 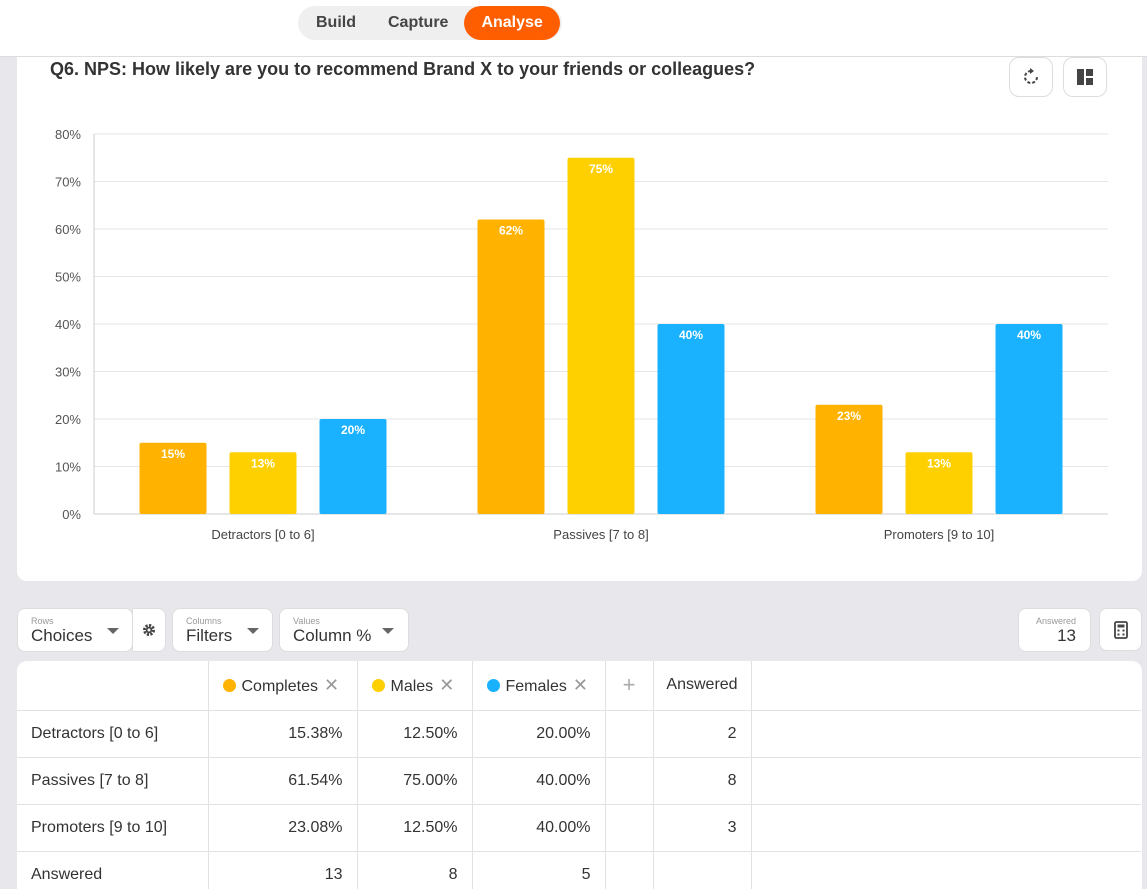 I want to click on cell-completes: 15.38%, so click(x=283, y=734).